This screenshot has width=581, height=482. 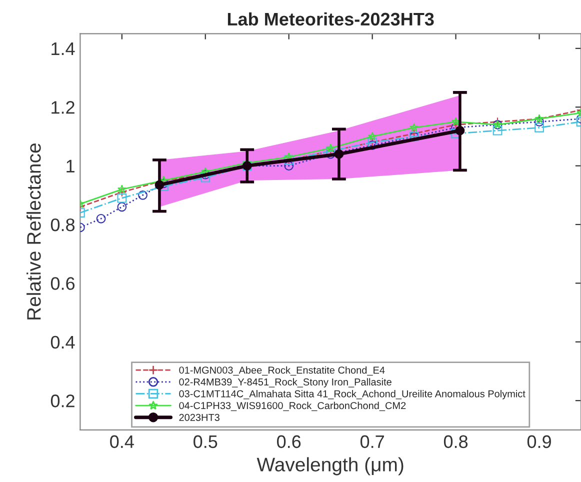 I want to click on chart-title: Lab Meteorites-2023HT3, so click(x=331, y=19).